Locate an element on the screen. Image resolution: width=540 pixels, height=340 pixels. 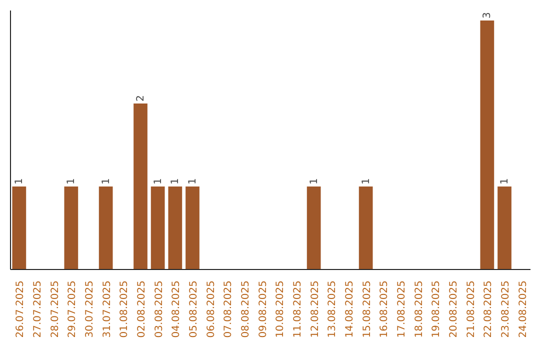
x-tick-label: 04.08.2025 is located at coordinates (176, 309).